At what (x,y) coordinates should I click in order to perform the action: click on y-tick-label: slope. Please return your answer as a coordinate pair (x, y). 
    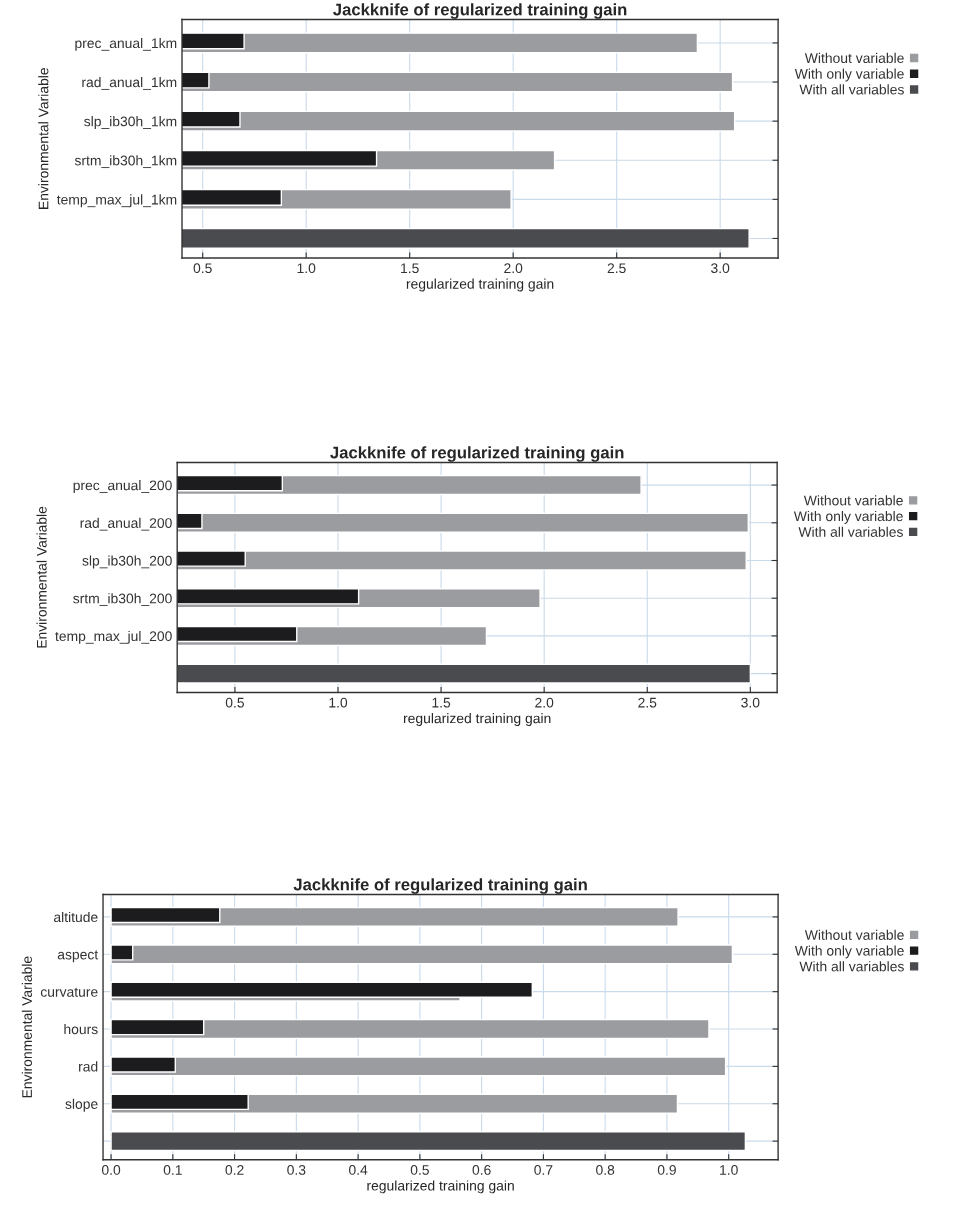
    Looking at the image, I should click on (81, 1105).